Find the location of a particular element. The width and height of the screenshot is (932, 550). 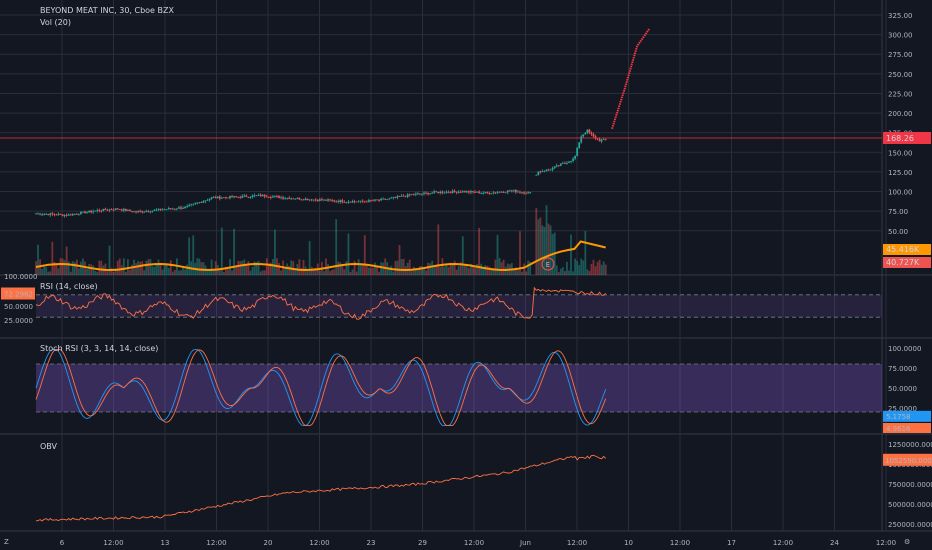

obv-line is located at coordinates (321, 488).